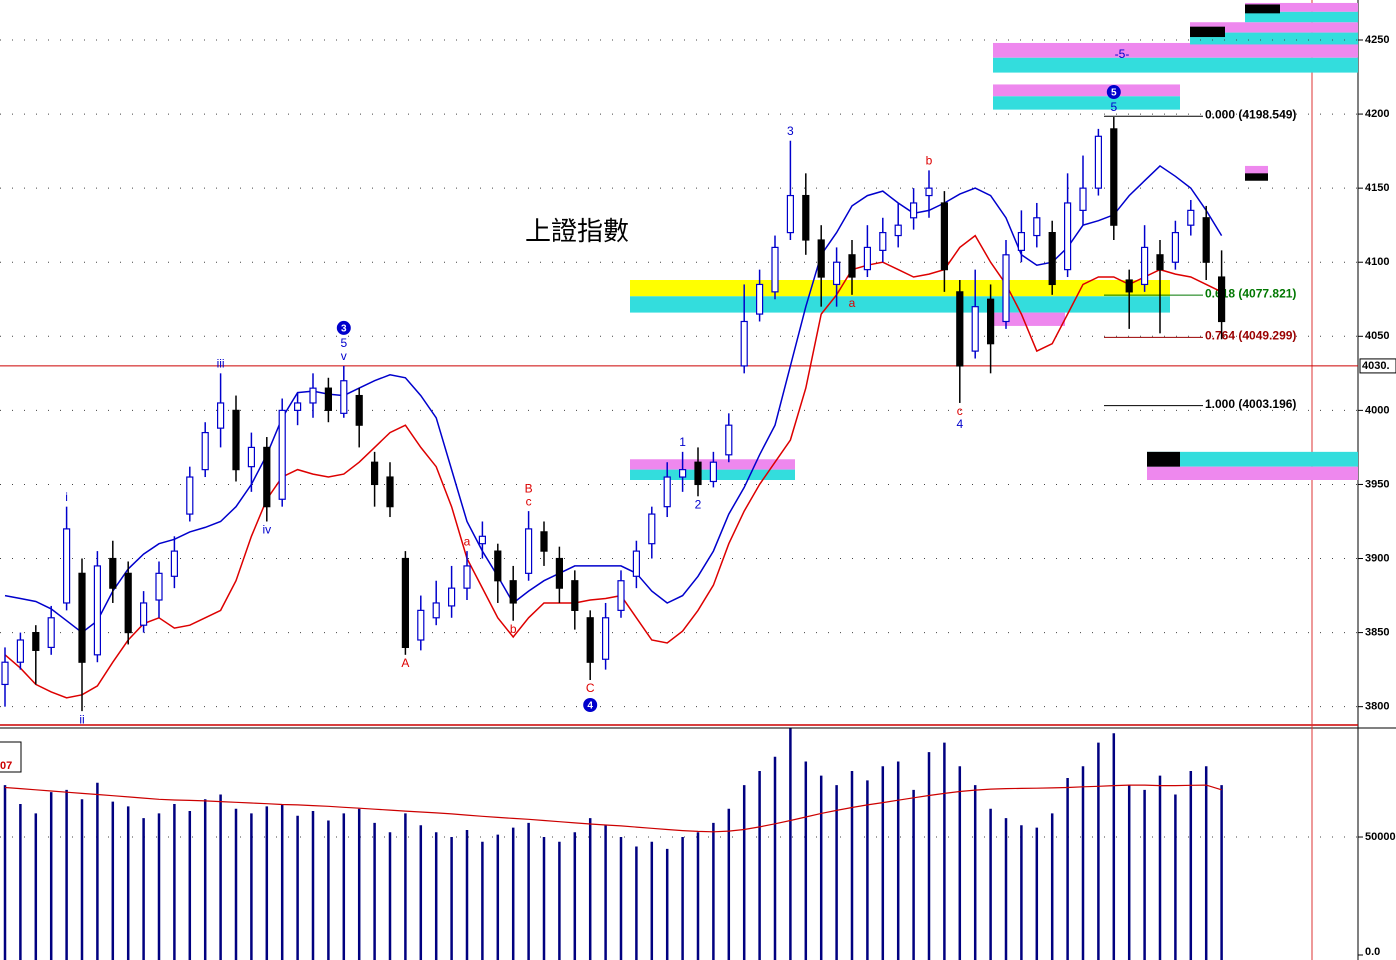 Image resolution: width=1396 pixels, height=960 pixels. I want to click on y-tick-label: 3950, so click(1377, 484).